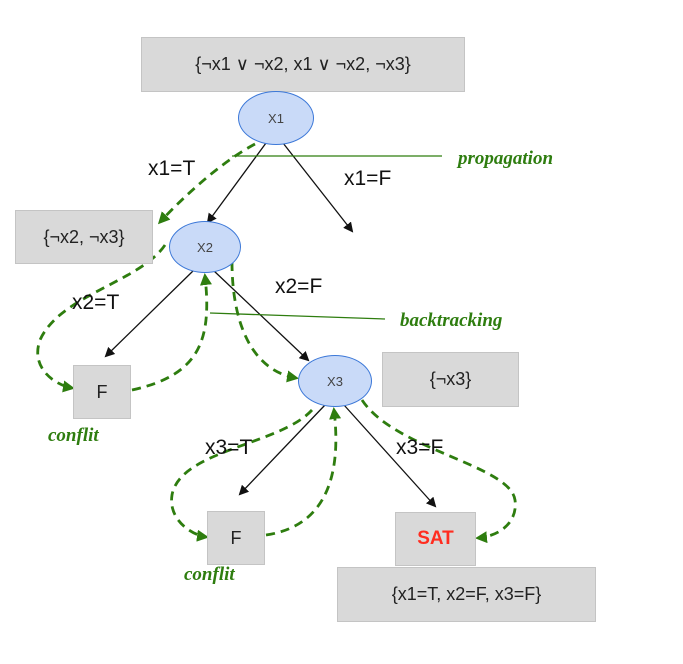 The image size is (683, 664). I want to click on leaf-false-1: F, so click(102, 392).